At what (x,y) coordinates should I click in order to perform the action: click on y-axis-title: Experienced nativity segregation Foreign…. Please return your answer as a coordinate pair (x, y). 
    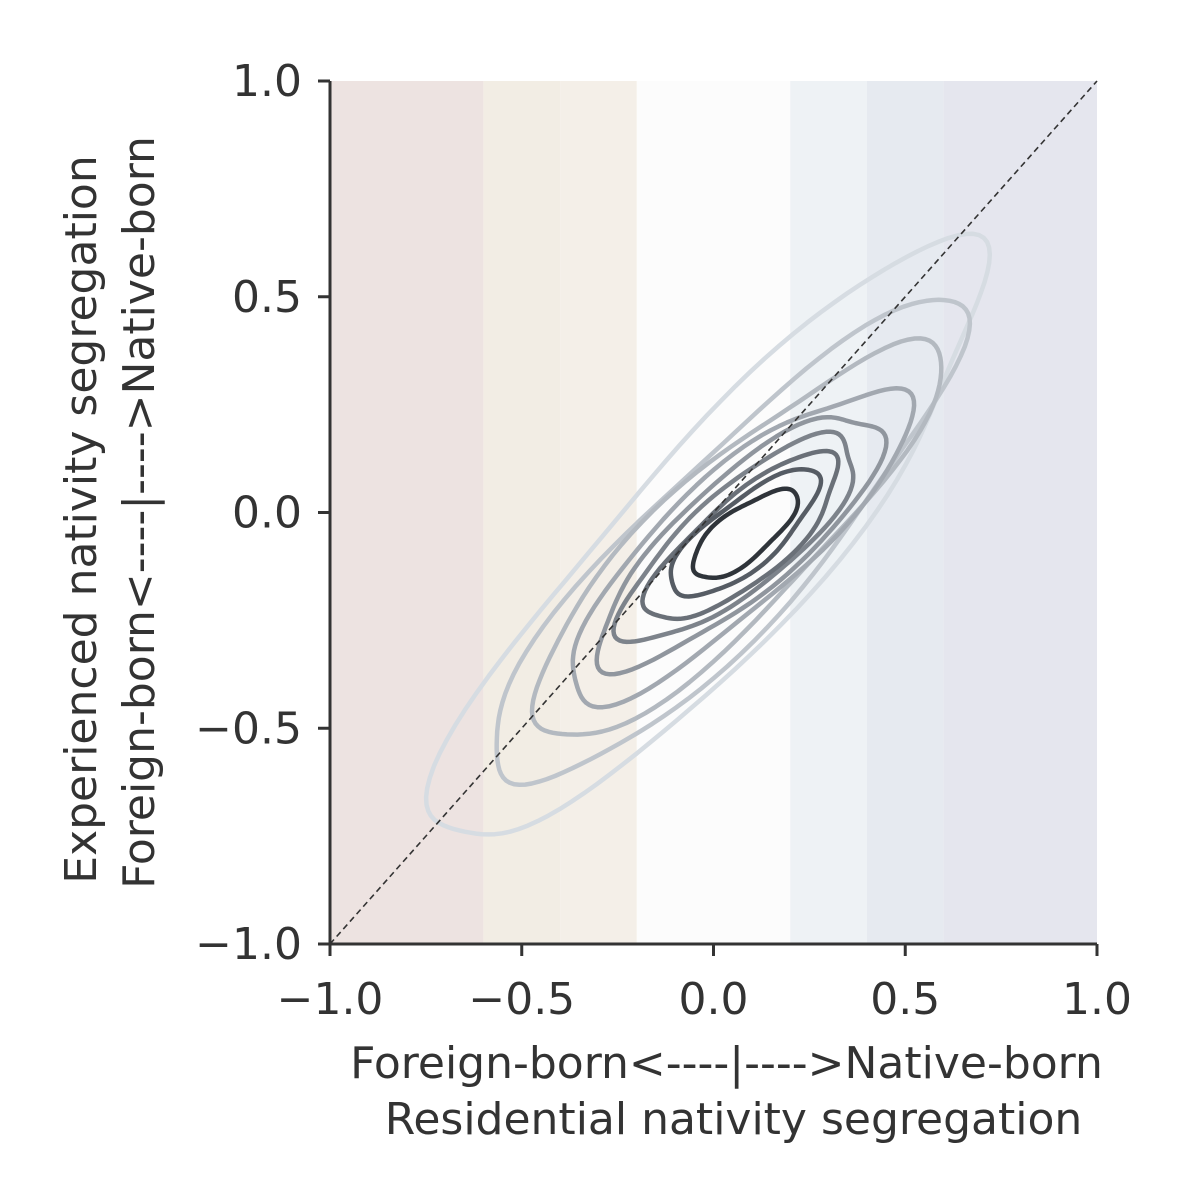
    Looking at the image, I should click on (110, 512).